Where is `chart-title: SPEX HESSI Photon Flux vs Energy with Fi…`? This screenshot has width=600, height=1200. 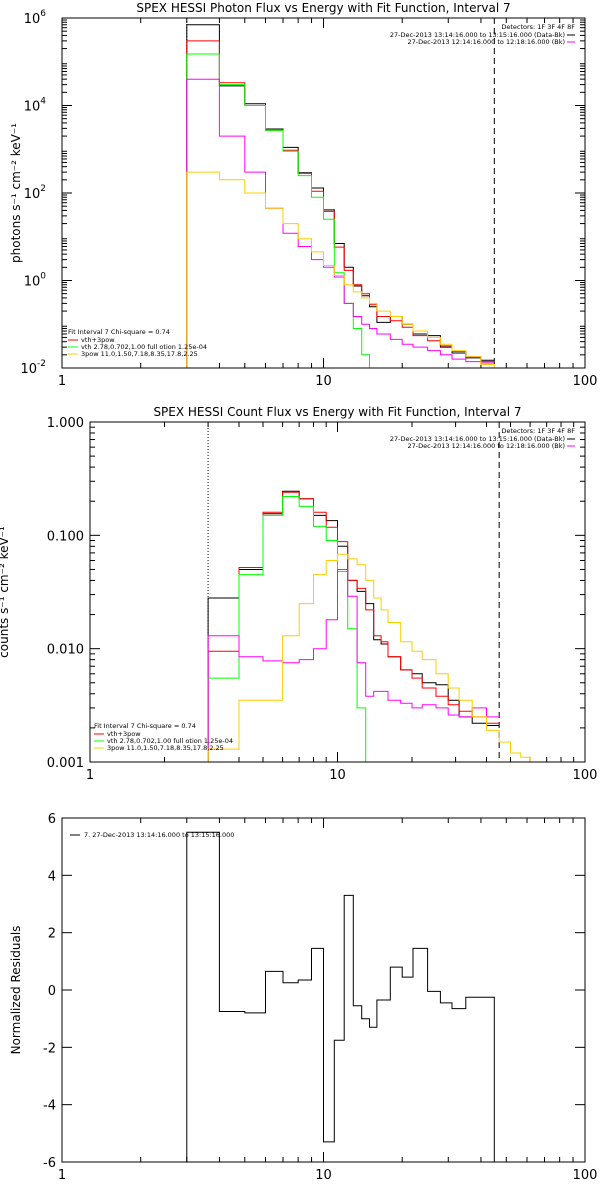 chart-title: SPEX HESSI Photon Flux vs Energy with Fi… is located at coordinates (323, 8).